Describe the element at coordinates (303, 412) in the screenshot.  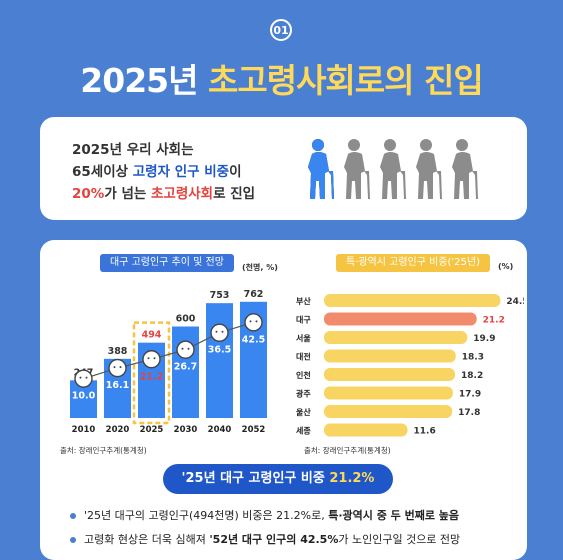
I see `metro-city-label: 울산` at that location.